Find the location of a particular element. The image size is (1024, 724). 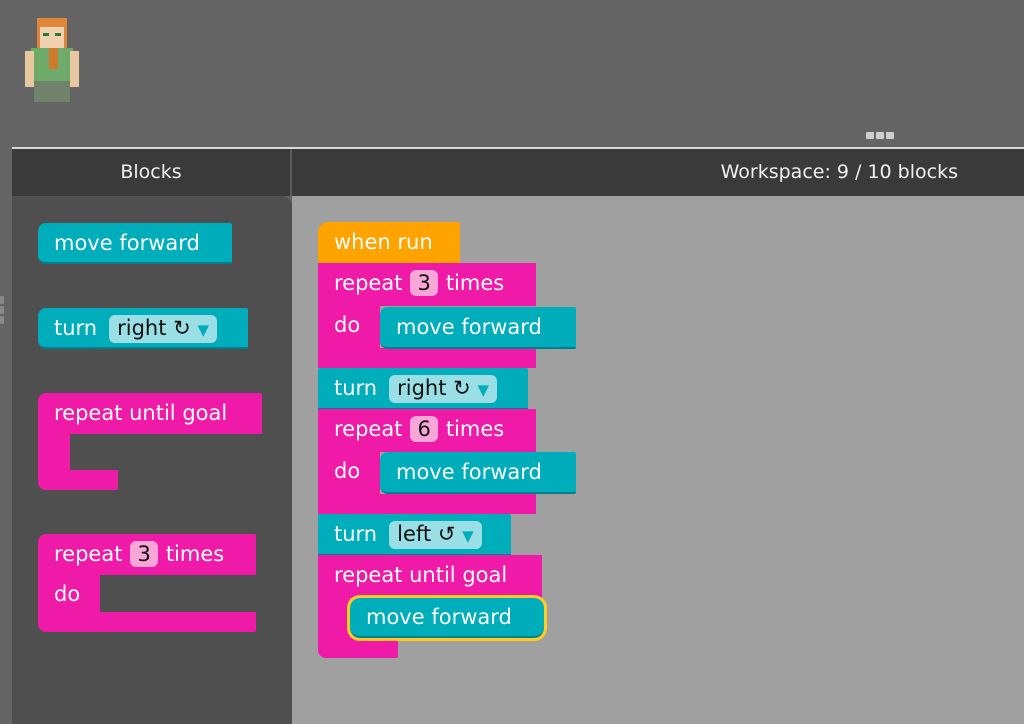

toolbox-move-forward-block: move forward is located at coordinates (135, 243).